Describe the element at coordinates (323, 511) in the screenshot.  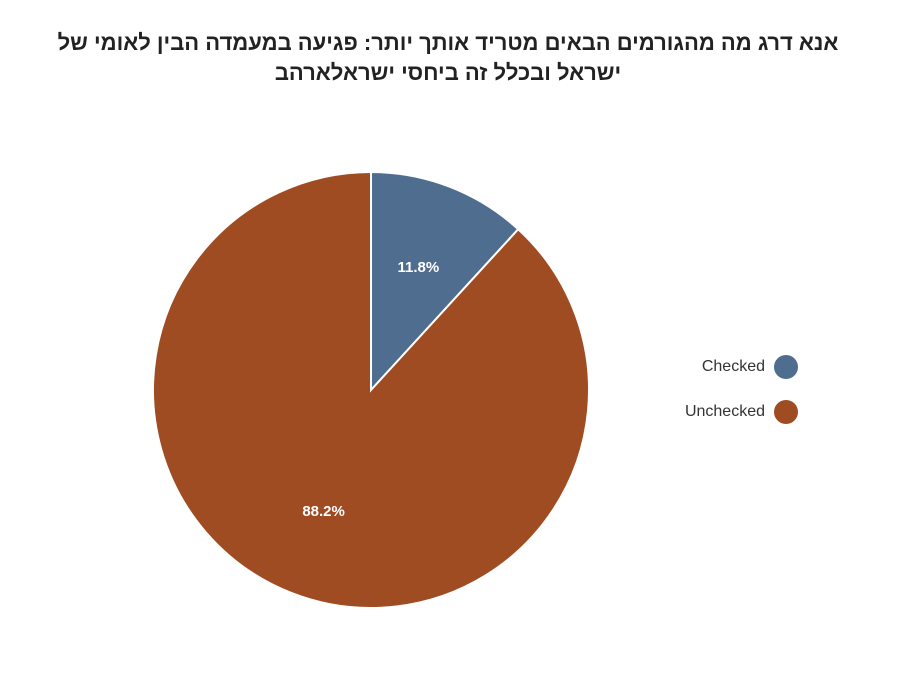
I see `data-label-unchecked: 88.2%` at that location.